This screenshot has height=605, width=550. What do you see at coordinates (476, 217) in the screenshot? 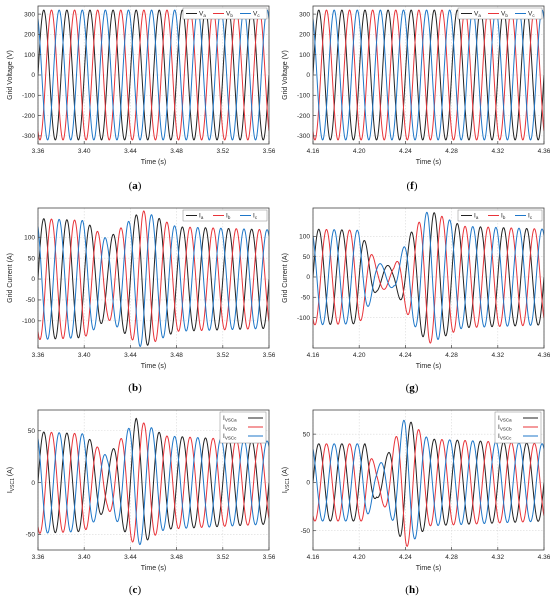
I see `legend-entry: Ia` at bounding box center [476, 217].